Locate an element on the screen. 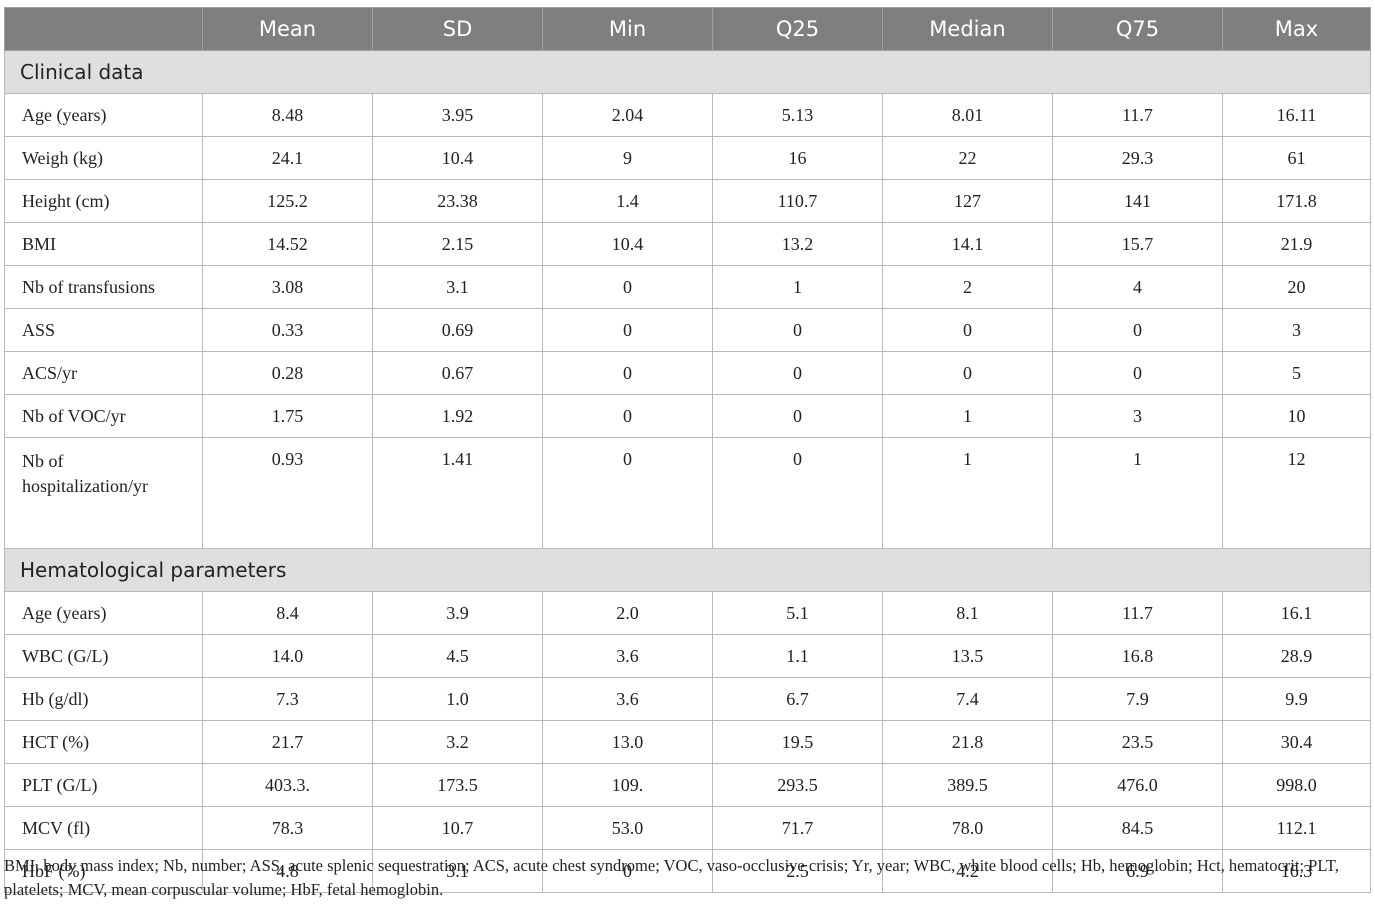 The image size is (1375, 907). table-cell: 11.7 is located at coordinates (1137, 613).